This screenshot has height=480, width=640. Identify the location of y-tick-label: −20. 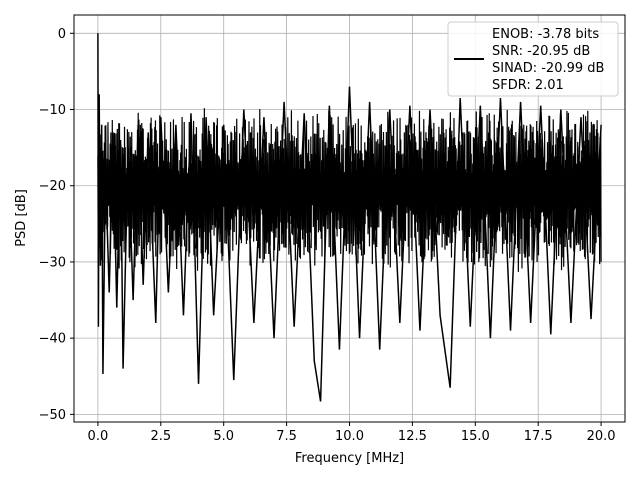
(52, 186).